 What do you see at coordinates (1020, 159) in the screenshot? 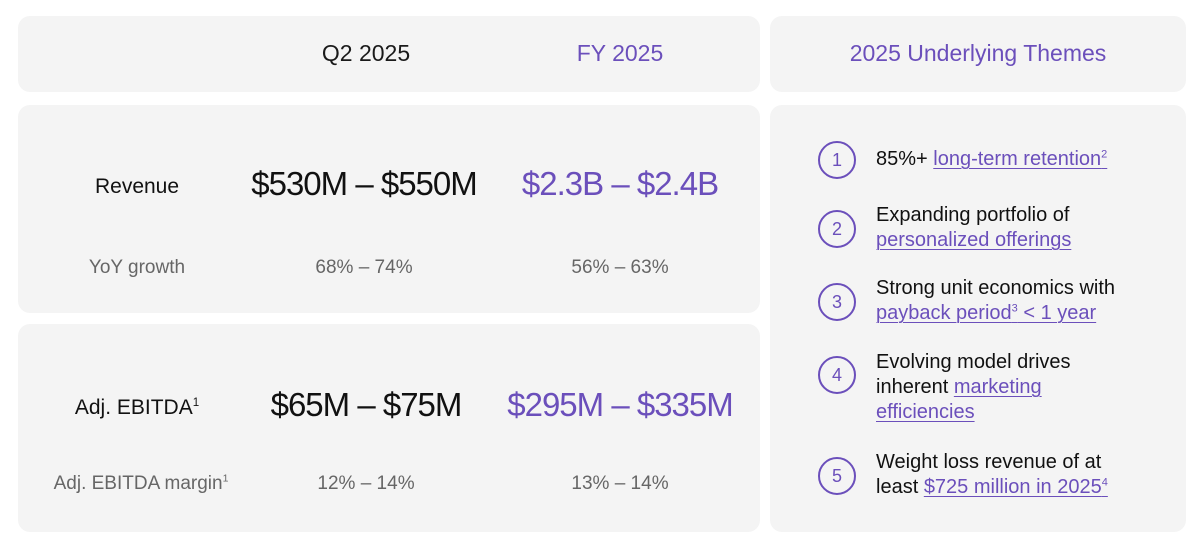
I see `retention-link: long-term retention2` at bounding box center [1020, 159].